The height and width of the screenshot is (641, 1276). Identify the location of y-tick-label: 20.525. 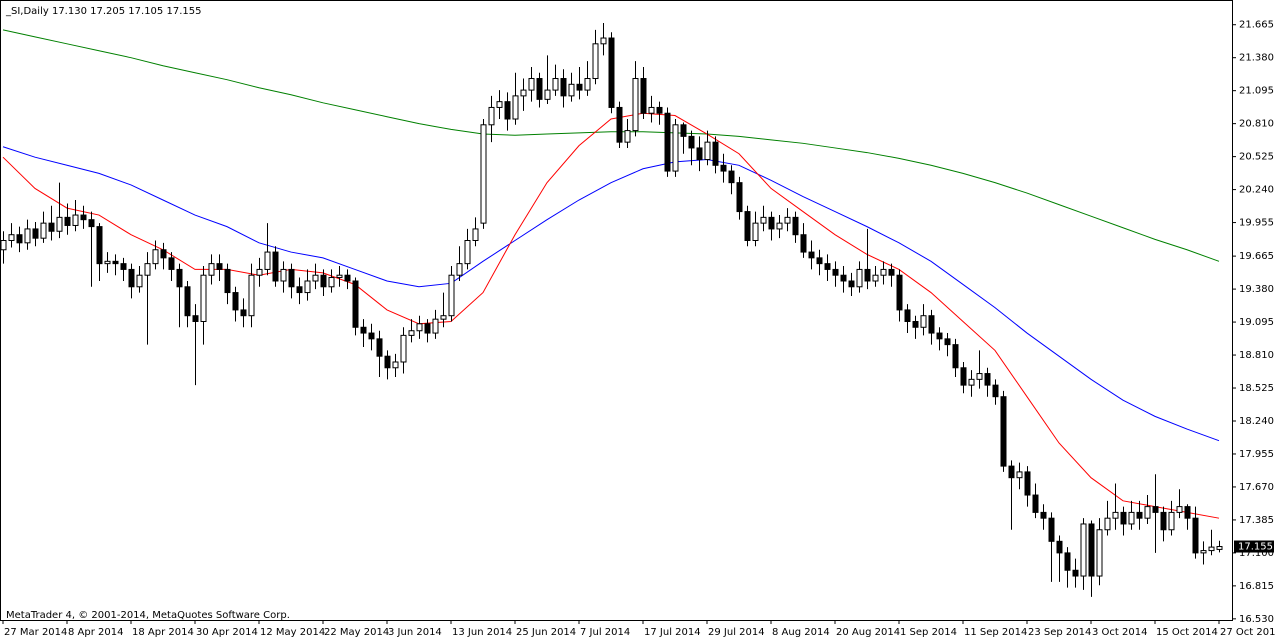
(1256, 157).